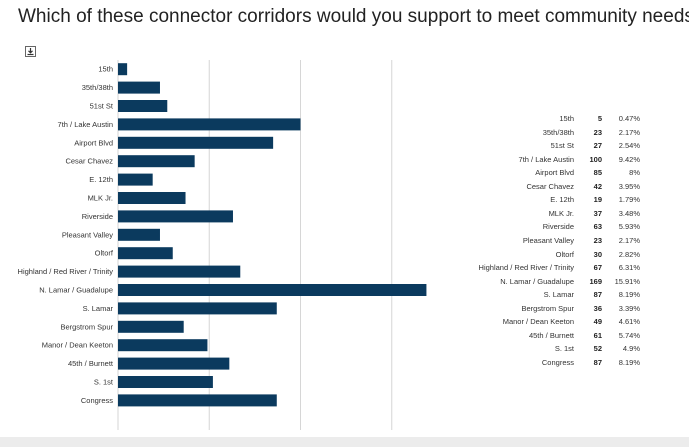  Describe the element at coordinates (629, 254) in the screenshot. I see `row-percent: 2.82%` at that location.